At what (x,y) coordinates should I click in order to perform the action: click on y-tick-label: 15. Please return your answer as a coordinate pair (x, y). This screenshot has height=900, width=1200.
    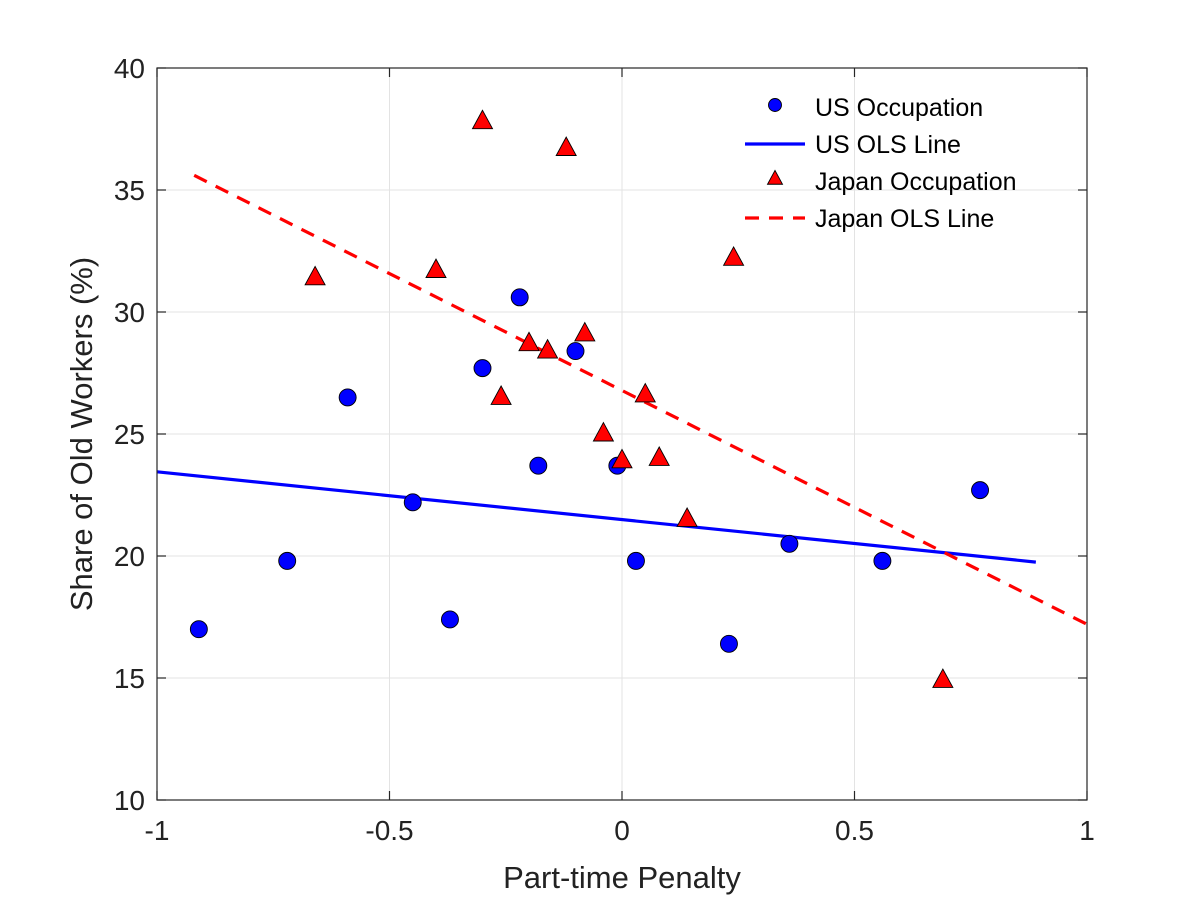
    Looking at the image, I should click on (129, 678).